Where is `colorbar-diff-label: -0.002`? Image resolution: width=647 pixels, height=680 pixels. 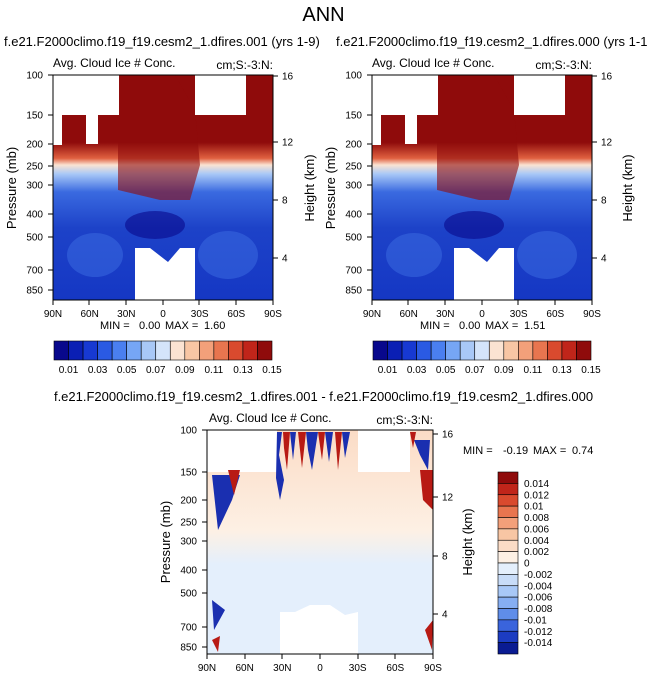
colorbar-diff-label: -0.002 is located at coordinates (538, 575).